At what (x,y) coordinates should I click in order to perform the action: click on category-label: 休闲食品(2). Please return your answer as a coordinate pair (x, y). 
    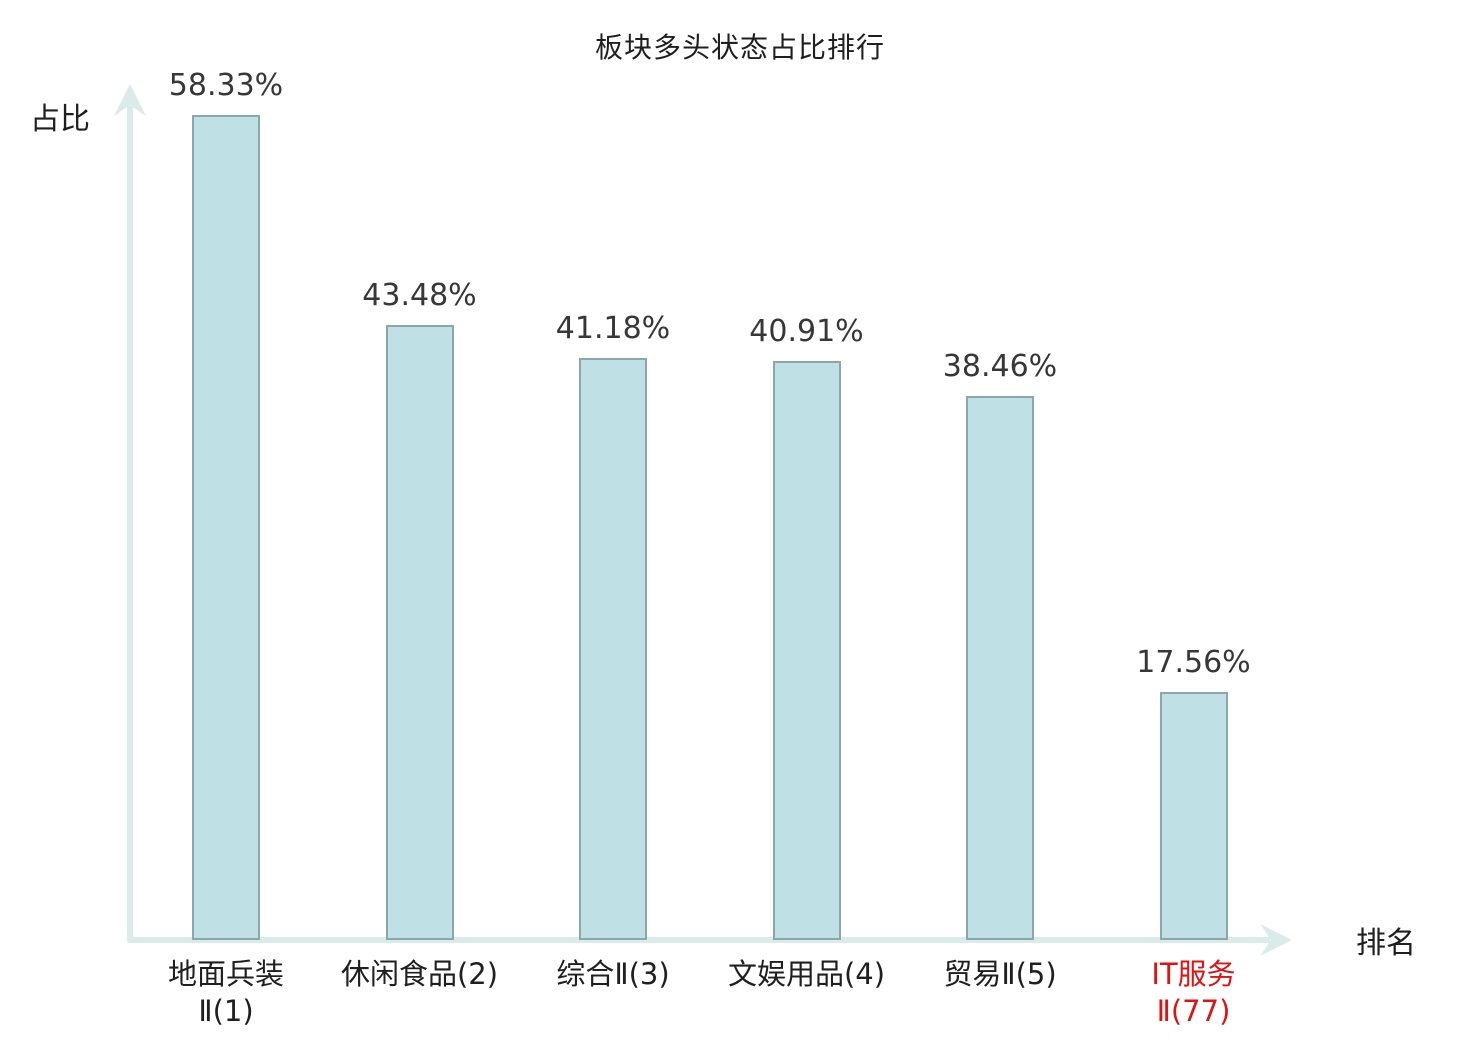
    Looking at the image, I should click on (419, 974).